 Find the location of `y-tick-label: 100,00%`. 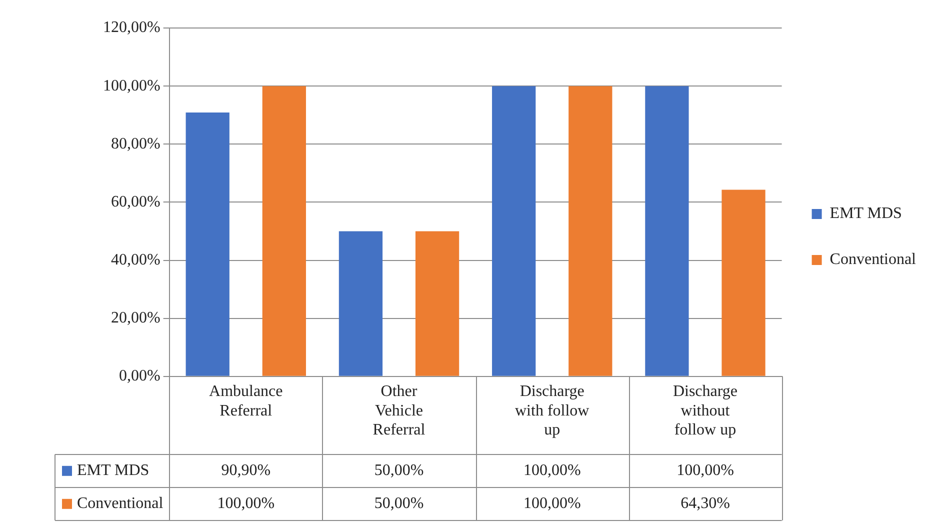

y-tick-label: 100,00% is located at coordinates (131, 85).